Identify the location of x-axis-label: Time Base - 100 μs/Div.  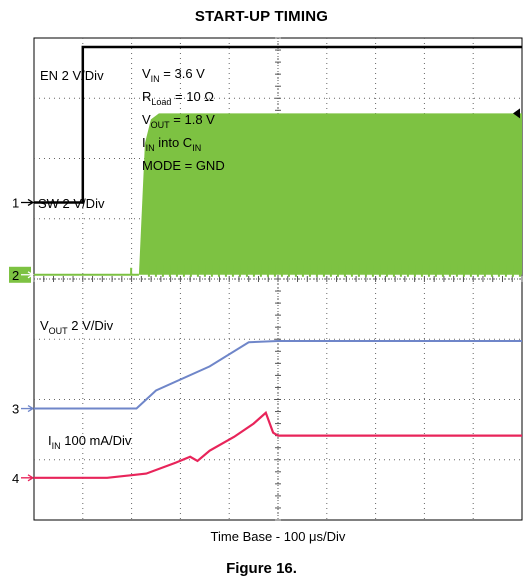
(278, 536).